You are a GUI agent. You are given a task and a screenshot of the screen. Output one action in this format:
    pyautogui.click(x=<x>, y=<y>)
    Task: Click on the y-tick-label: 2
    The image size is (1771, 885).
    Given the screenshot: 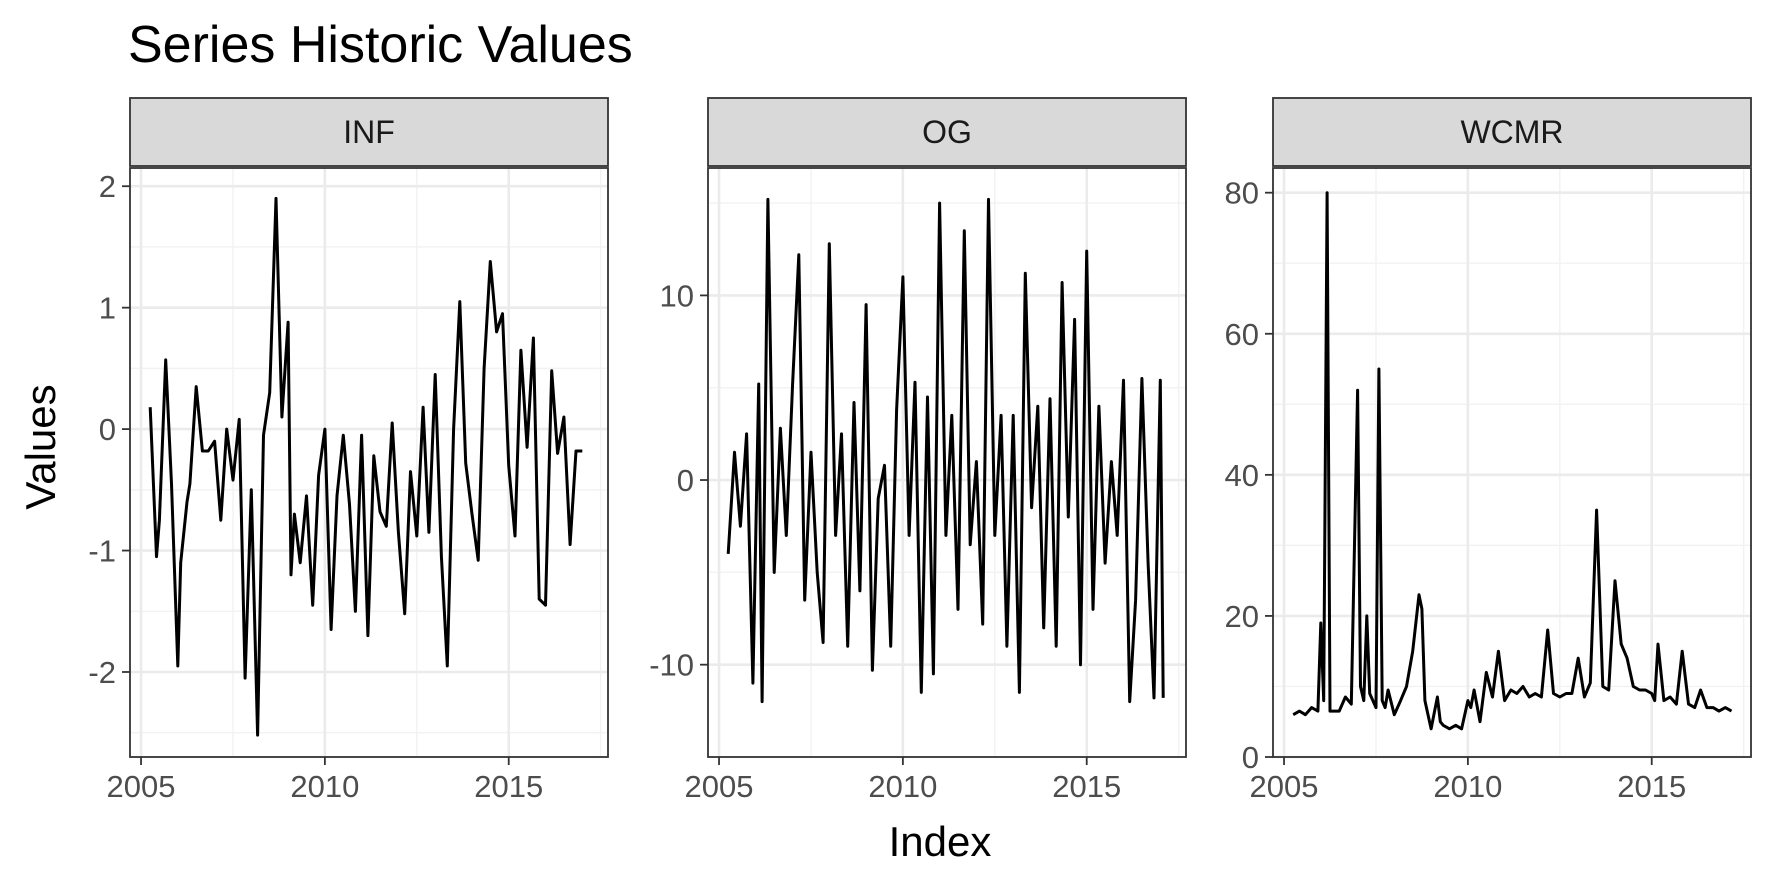 What is the action you would take?
    pyautogui.click(x=107, y=186)
    